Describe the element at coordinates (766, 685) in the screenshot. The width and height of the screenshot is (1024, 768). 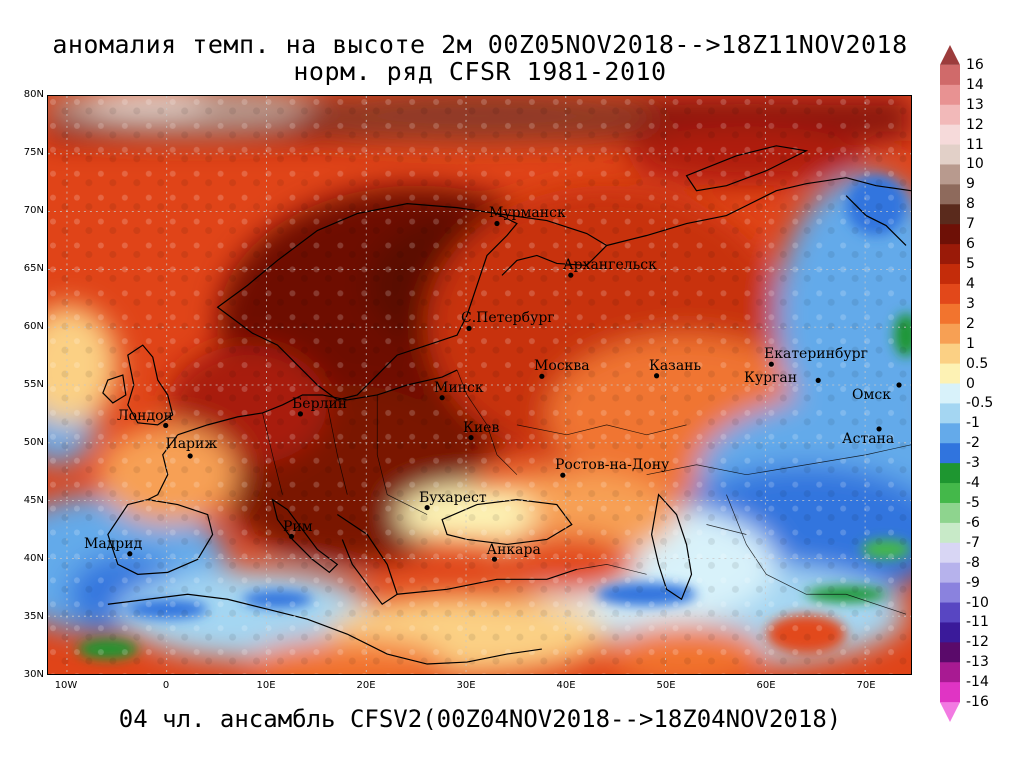
I see `lon-tick-label: 60E` at that location.